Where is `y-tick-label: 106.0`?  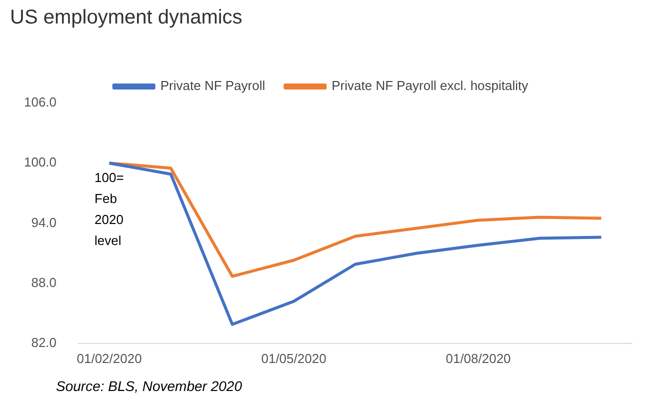
y-tick-label: 106.0 is located at coordinates (40, 102).